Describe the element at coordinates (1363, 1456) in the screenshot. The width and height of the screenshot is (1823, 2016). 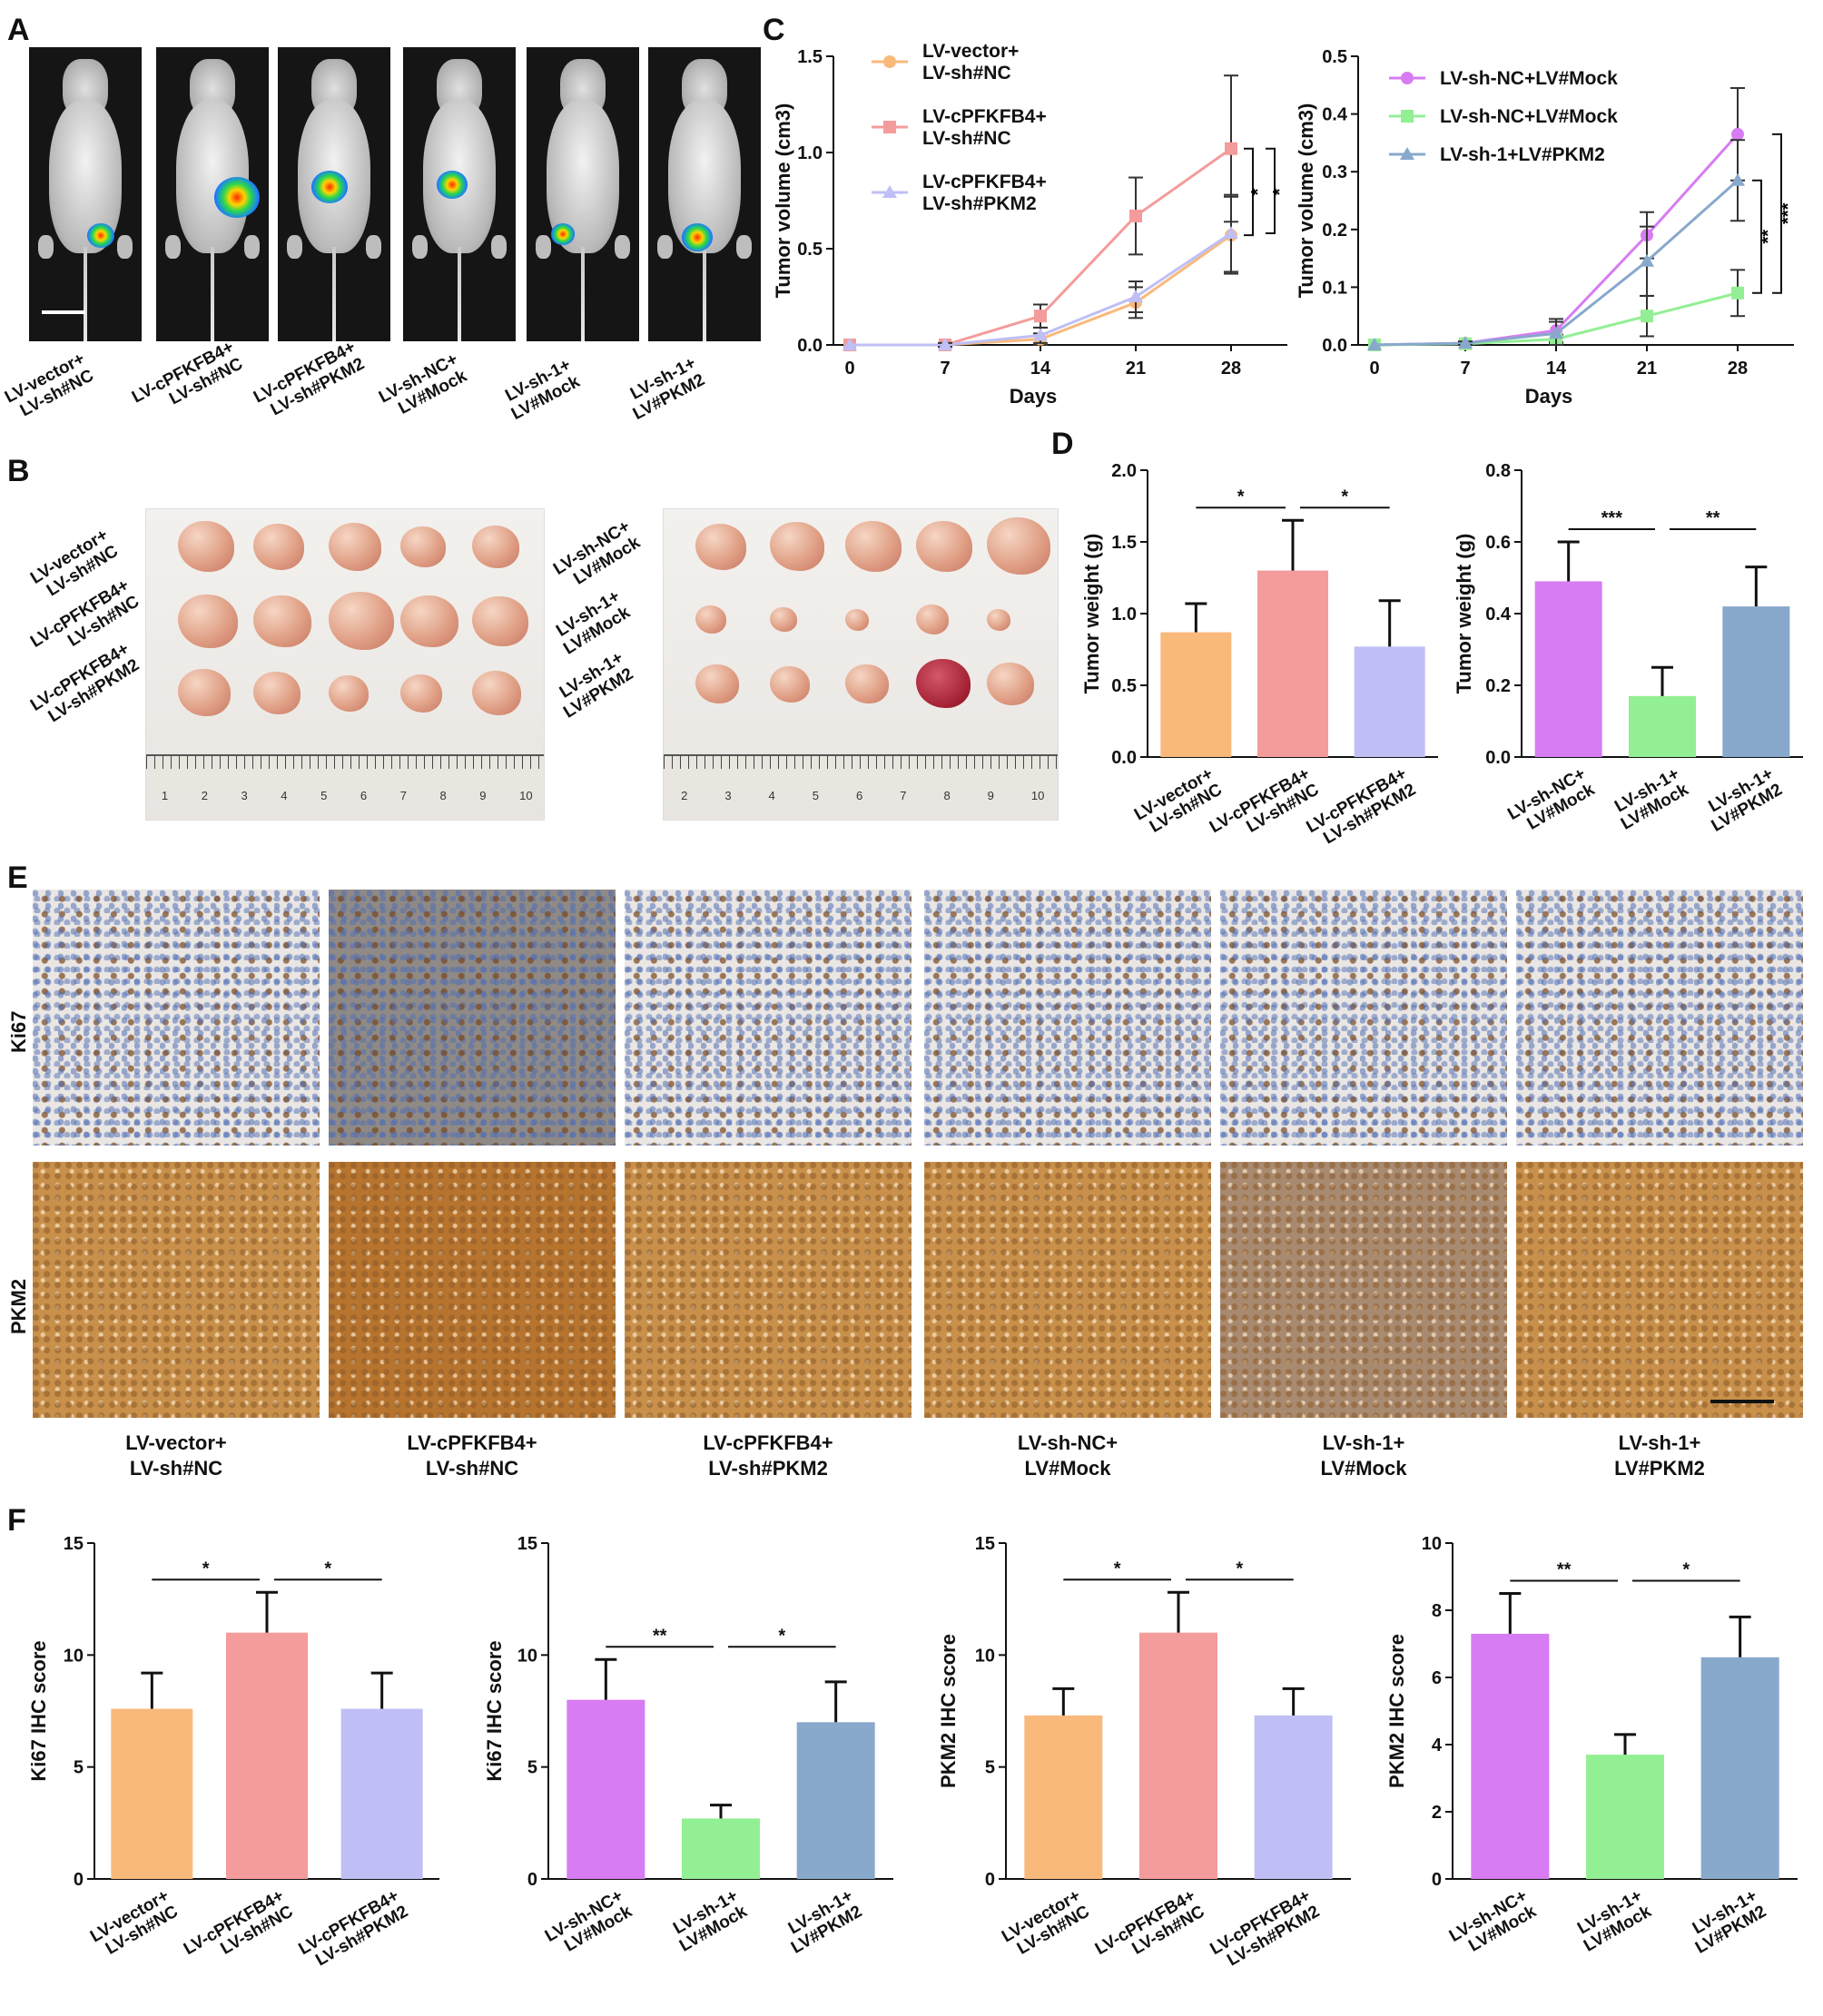
I see `ihc-group-caption: LV-sh-1+ LV#Mock` at that location.